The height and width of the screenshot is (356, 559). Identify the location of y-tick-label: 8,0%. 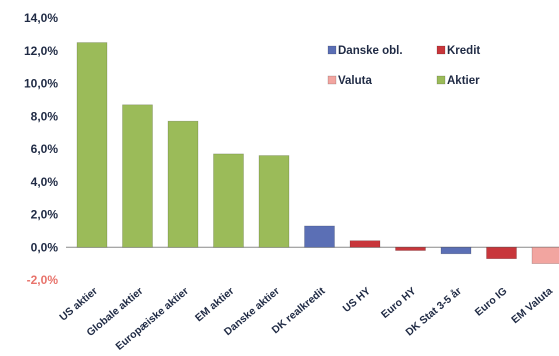
(45, 116).